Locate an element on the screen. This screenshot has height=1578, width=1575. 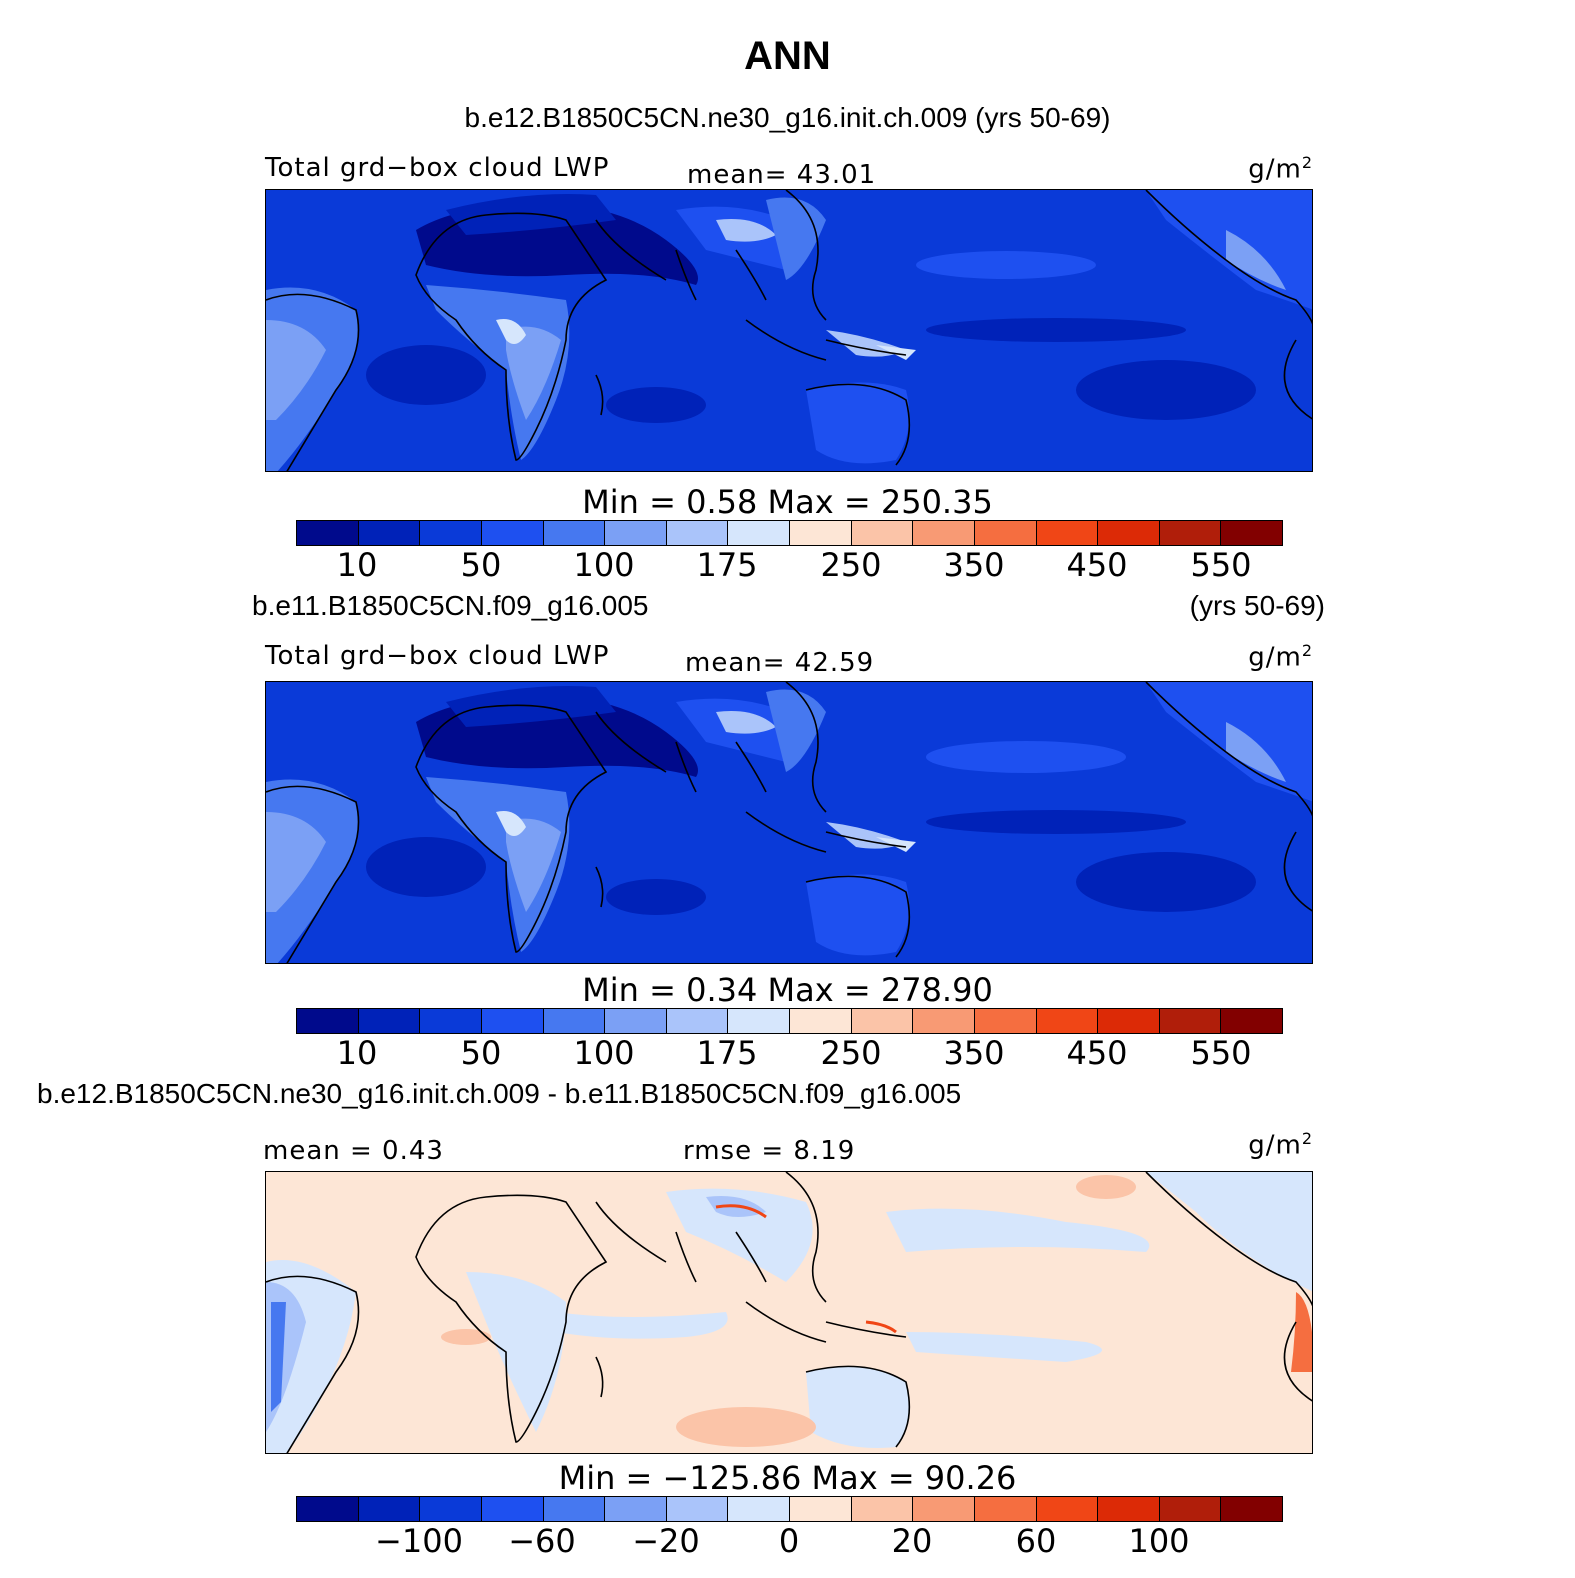
panel2-mean-label: mean= 42.59 is located at coordinates (780, 663).